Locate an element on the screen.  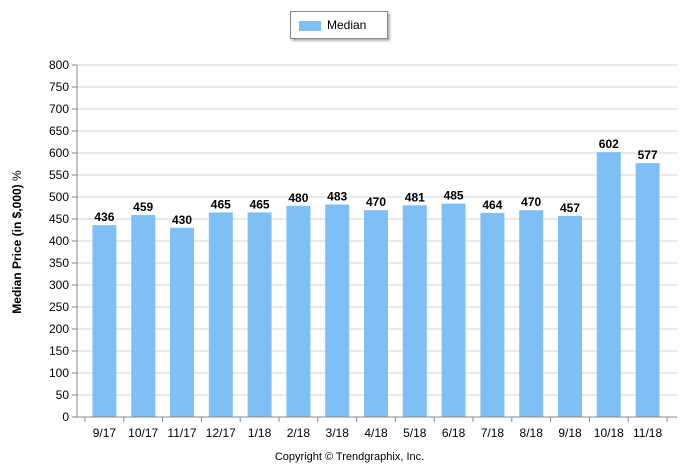
y-tick-label: 150 is located at coordinates (59, 351).